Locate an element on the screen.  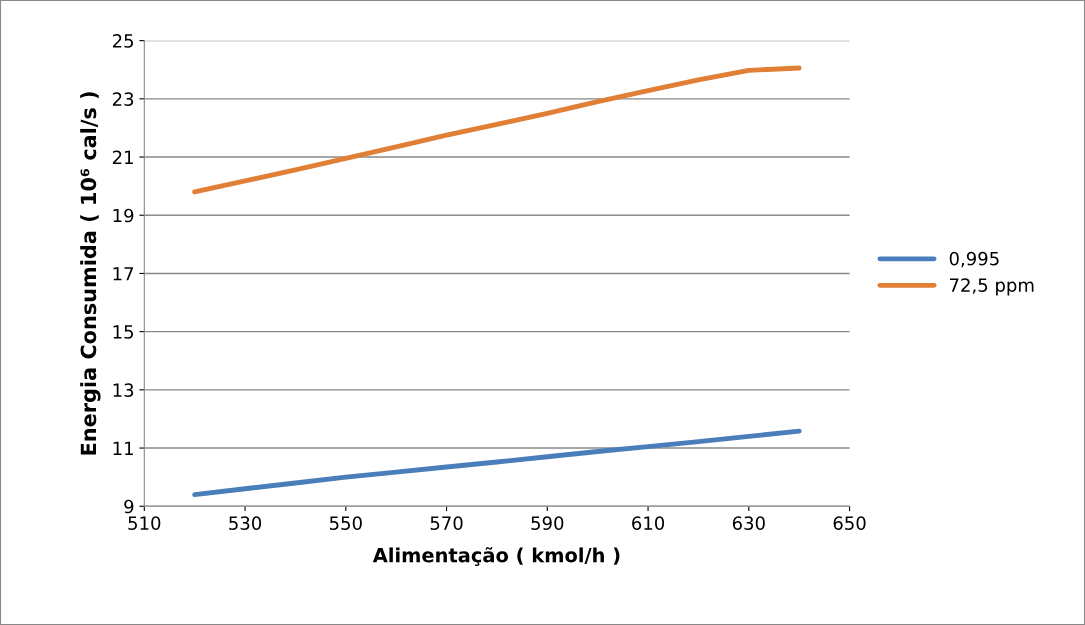
y-tick-label: 11 is located at coordinates (123, 448).